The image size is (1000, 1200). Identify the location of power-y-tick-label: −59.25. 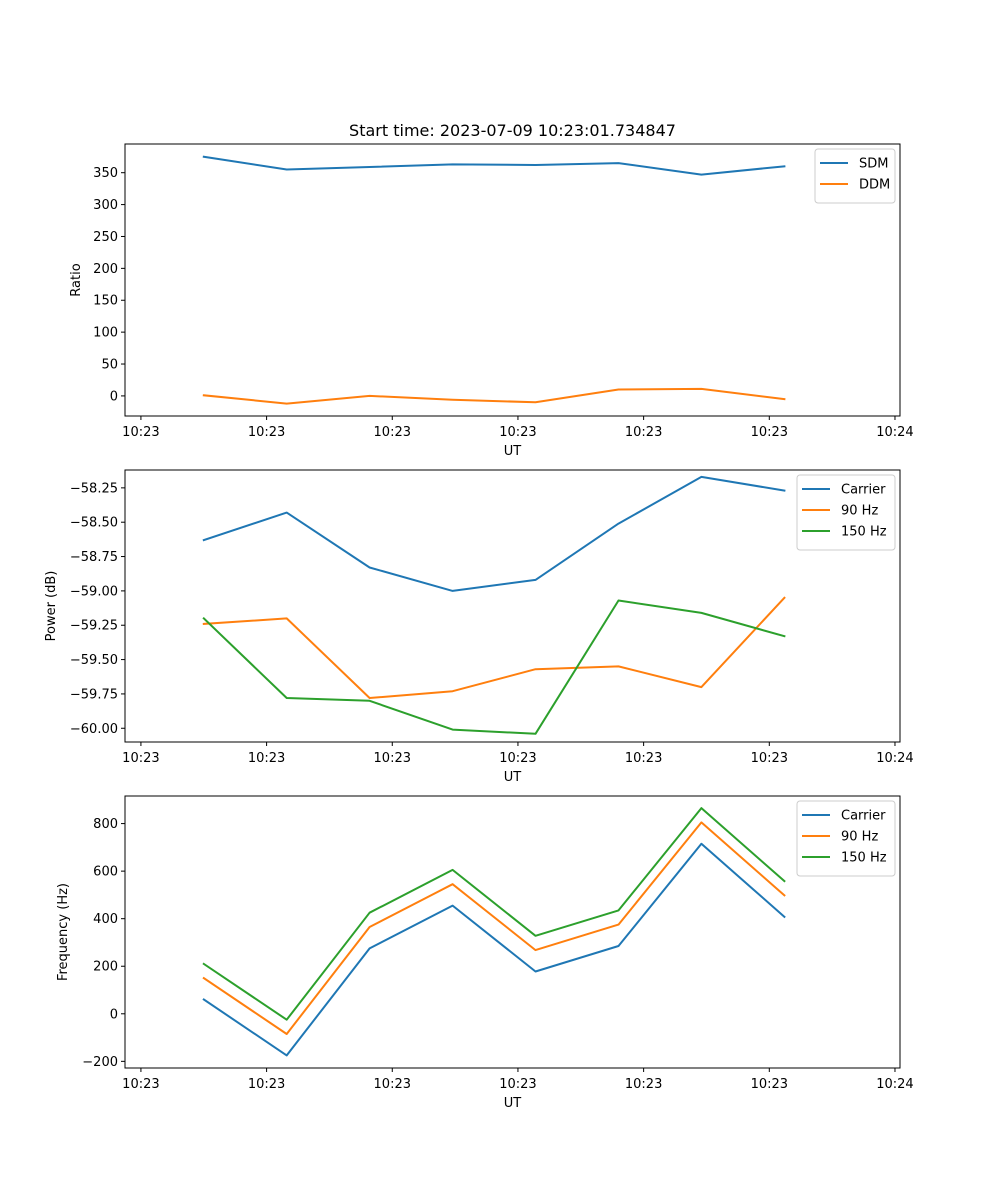
(94, 626).